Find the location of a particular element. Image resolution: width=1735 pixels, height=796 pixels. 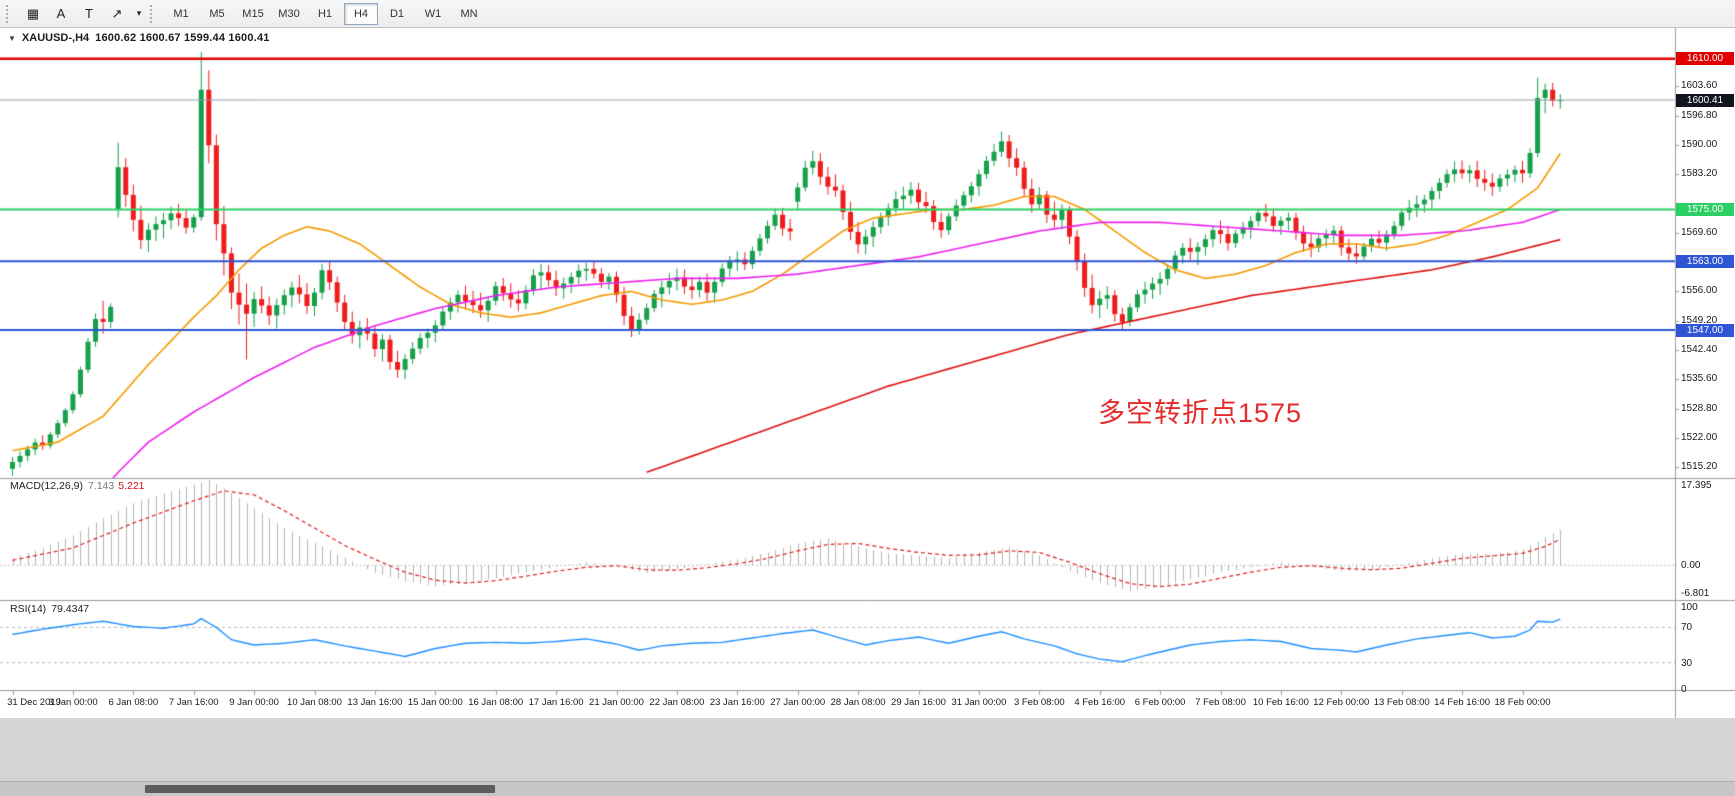

time-axis-label: 14 Feb 16:00 is located at coordinates (1462, 702).